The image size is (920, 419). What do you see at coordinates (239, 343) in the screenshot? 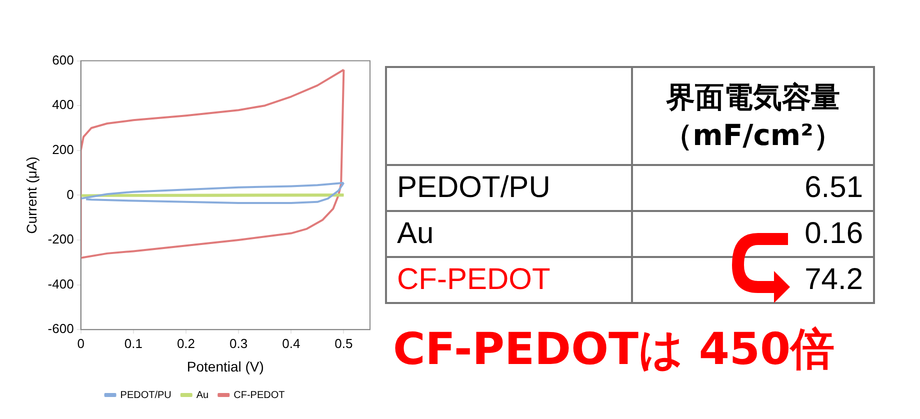
I see `x-tick-label: 0.3` at bounding box center [239, 343].